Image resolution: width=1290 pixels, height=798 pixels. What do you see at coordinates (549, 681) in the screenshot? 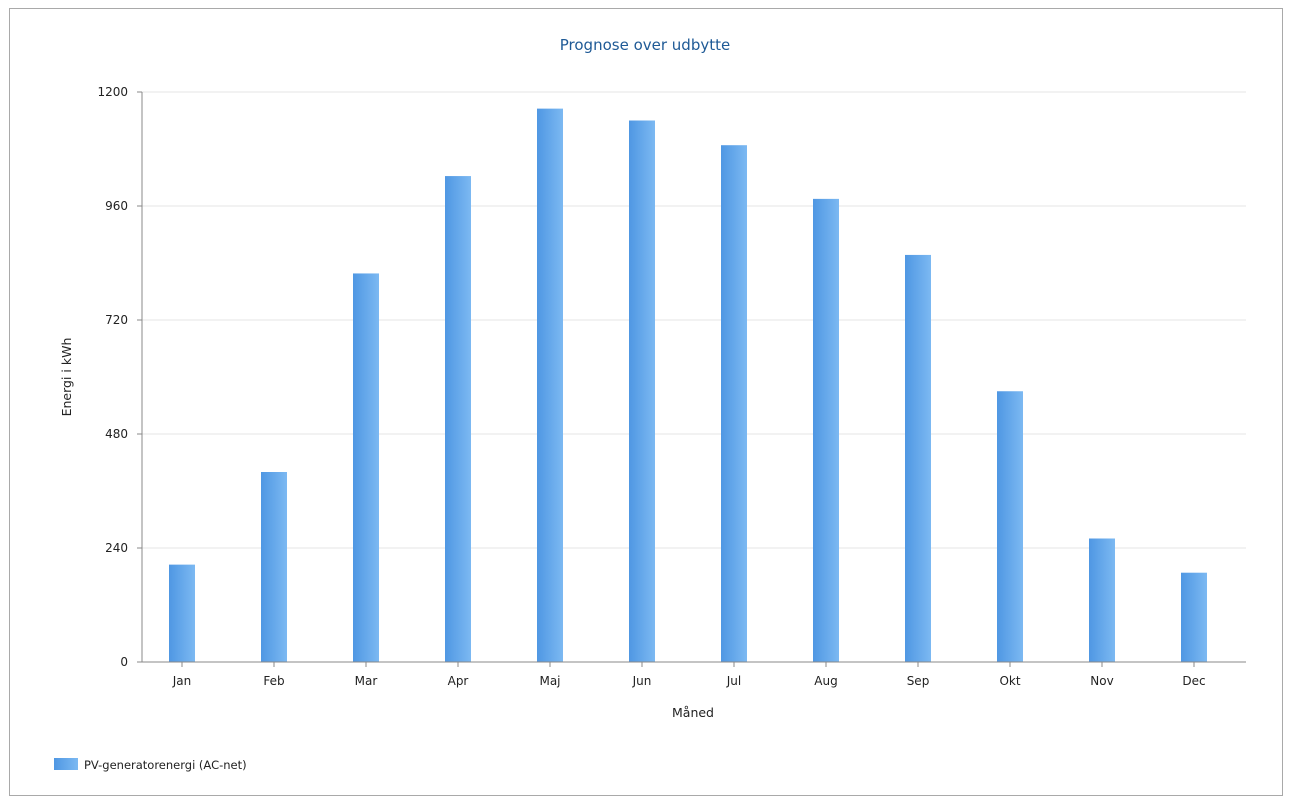
I see `x-tick-label: Maj` at bounding box center [549, 681].